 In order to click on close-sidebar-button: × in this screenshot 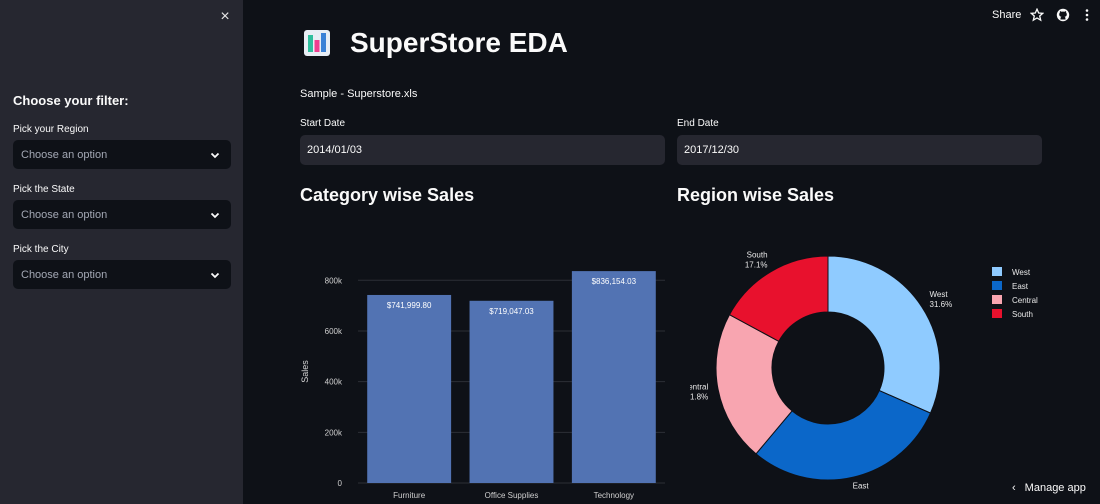, I will do `click(225, 16)`.